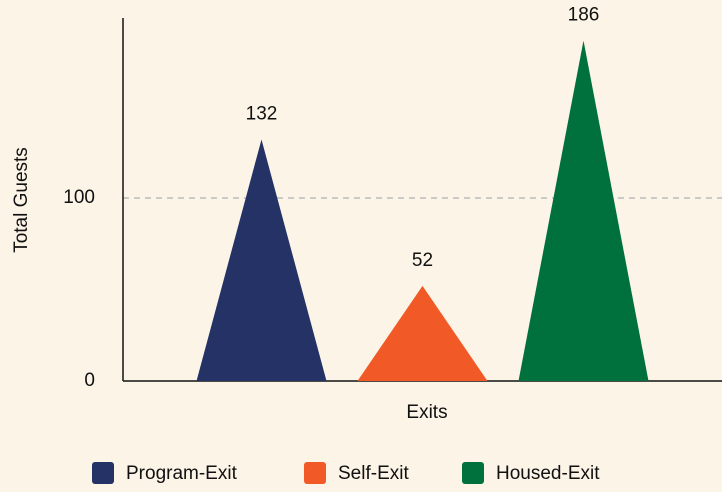  Describe the element at coordinates (79, 197) in the screenshot. I see `y-tick-label: 100` at that location.